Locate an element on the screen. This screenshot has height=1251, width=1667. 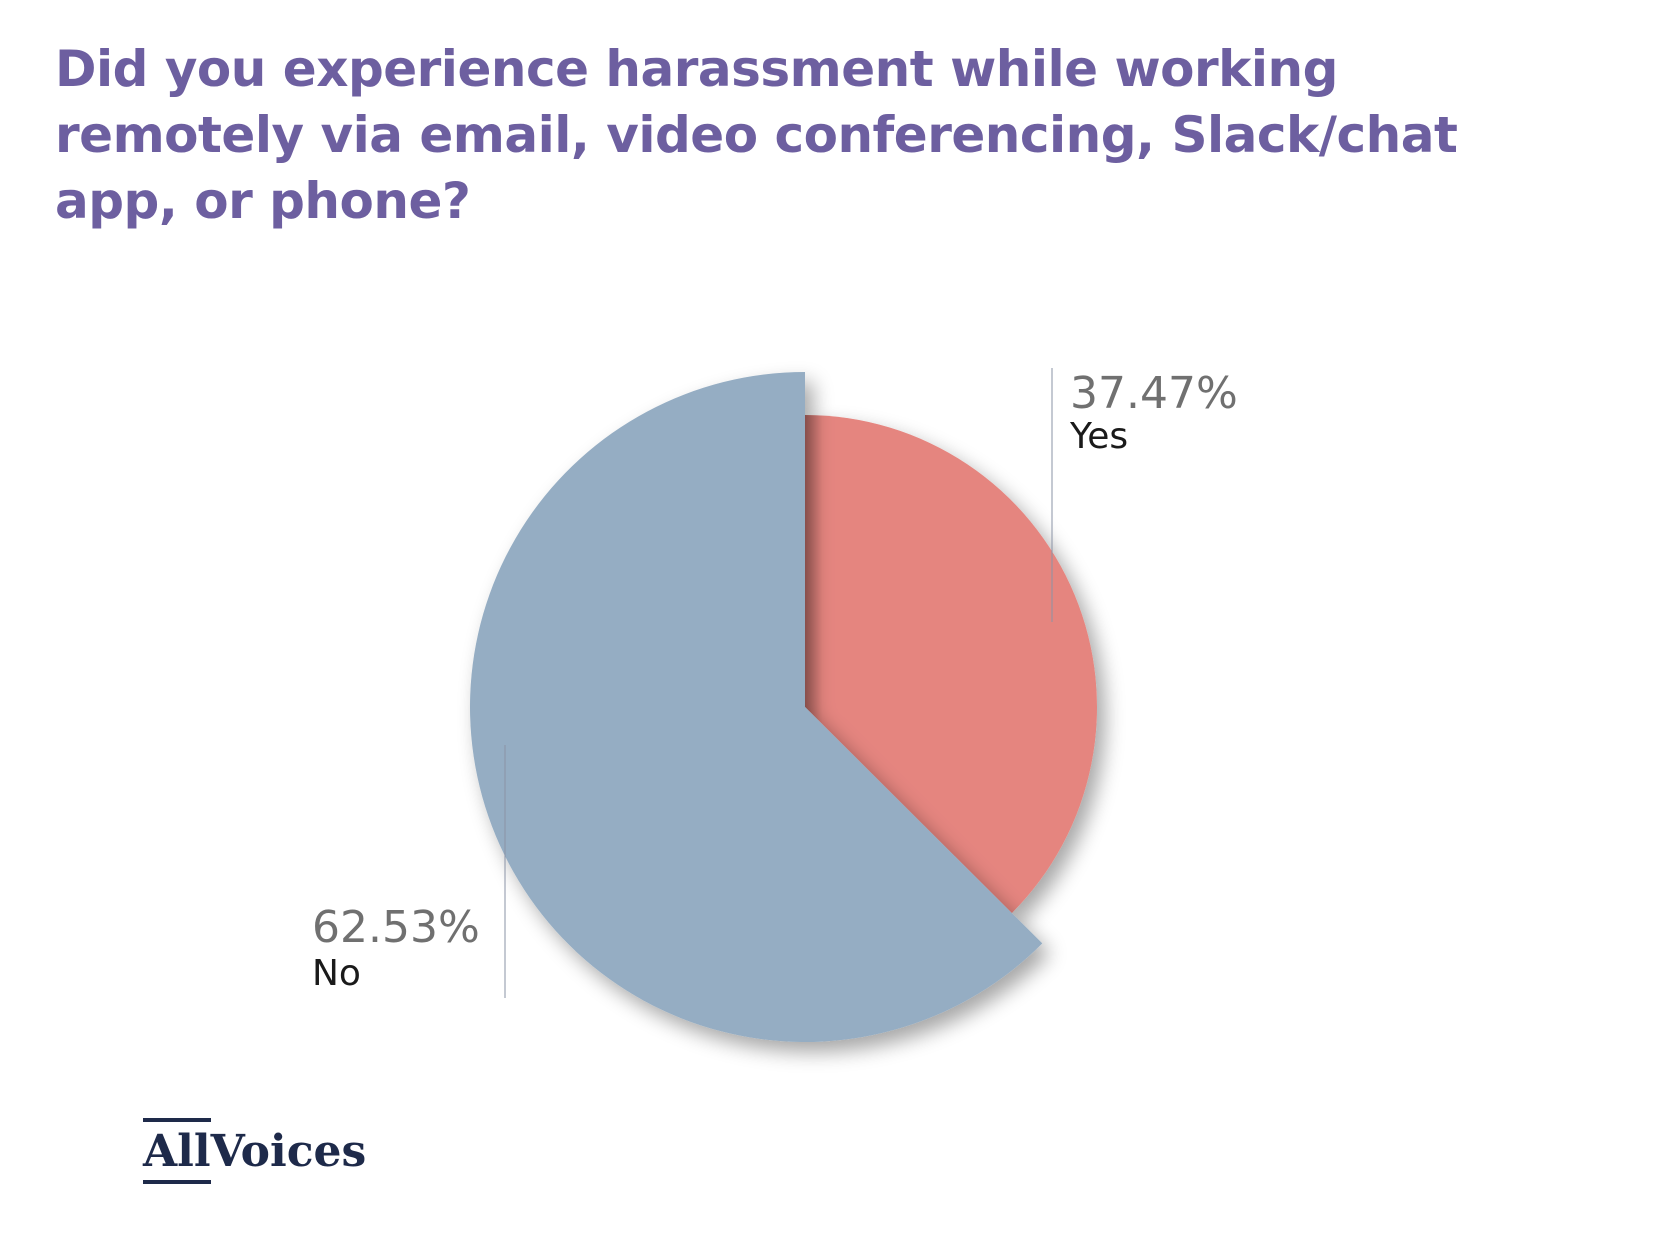
logo-voices-text: Voices is located at coordinates (288, 1151).